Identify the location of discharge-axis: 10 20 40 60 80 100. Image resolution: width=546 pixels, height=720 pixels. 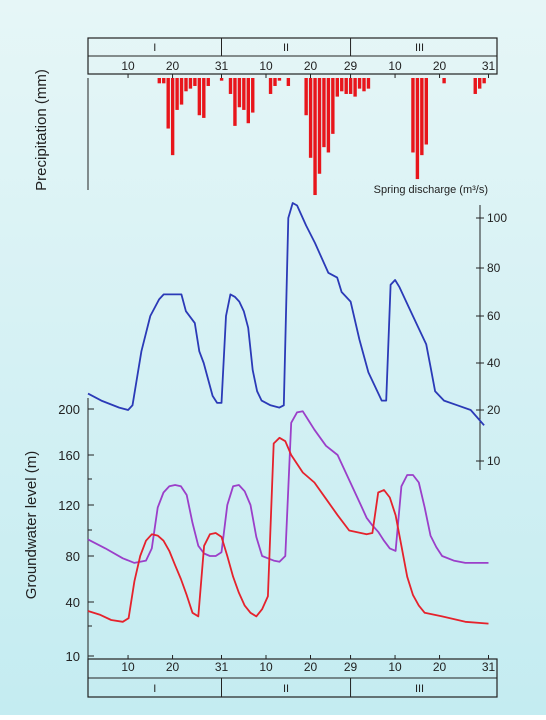
(491, 337).